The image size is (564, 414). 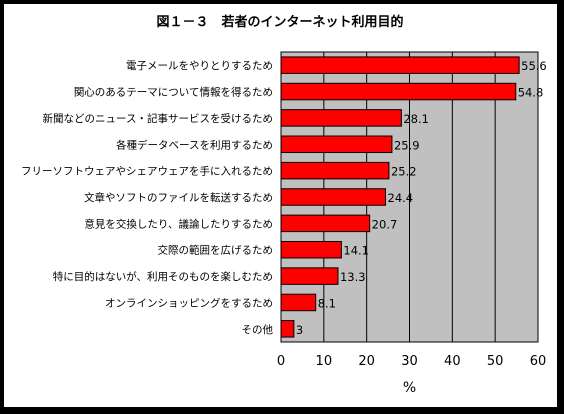 I want to click on value-label: 14.1, so click(x=356, y=251).